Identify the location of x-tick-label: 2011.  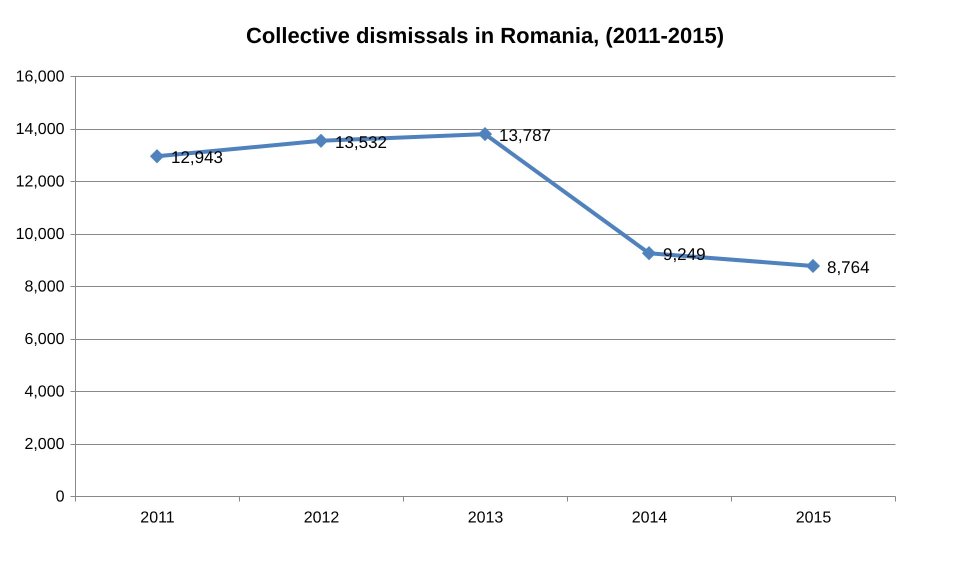
(157, 518).